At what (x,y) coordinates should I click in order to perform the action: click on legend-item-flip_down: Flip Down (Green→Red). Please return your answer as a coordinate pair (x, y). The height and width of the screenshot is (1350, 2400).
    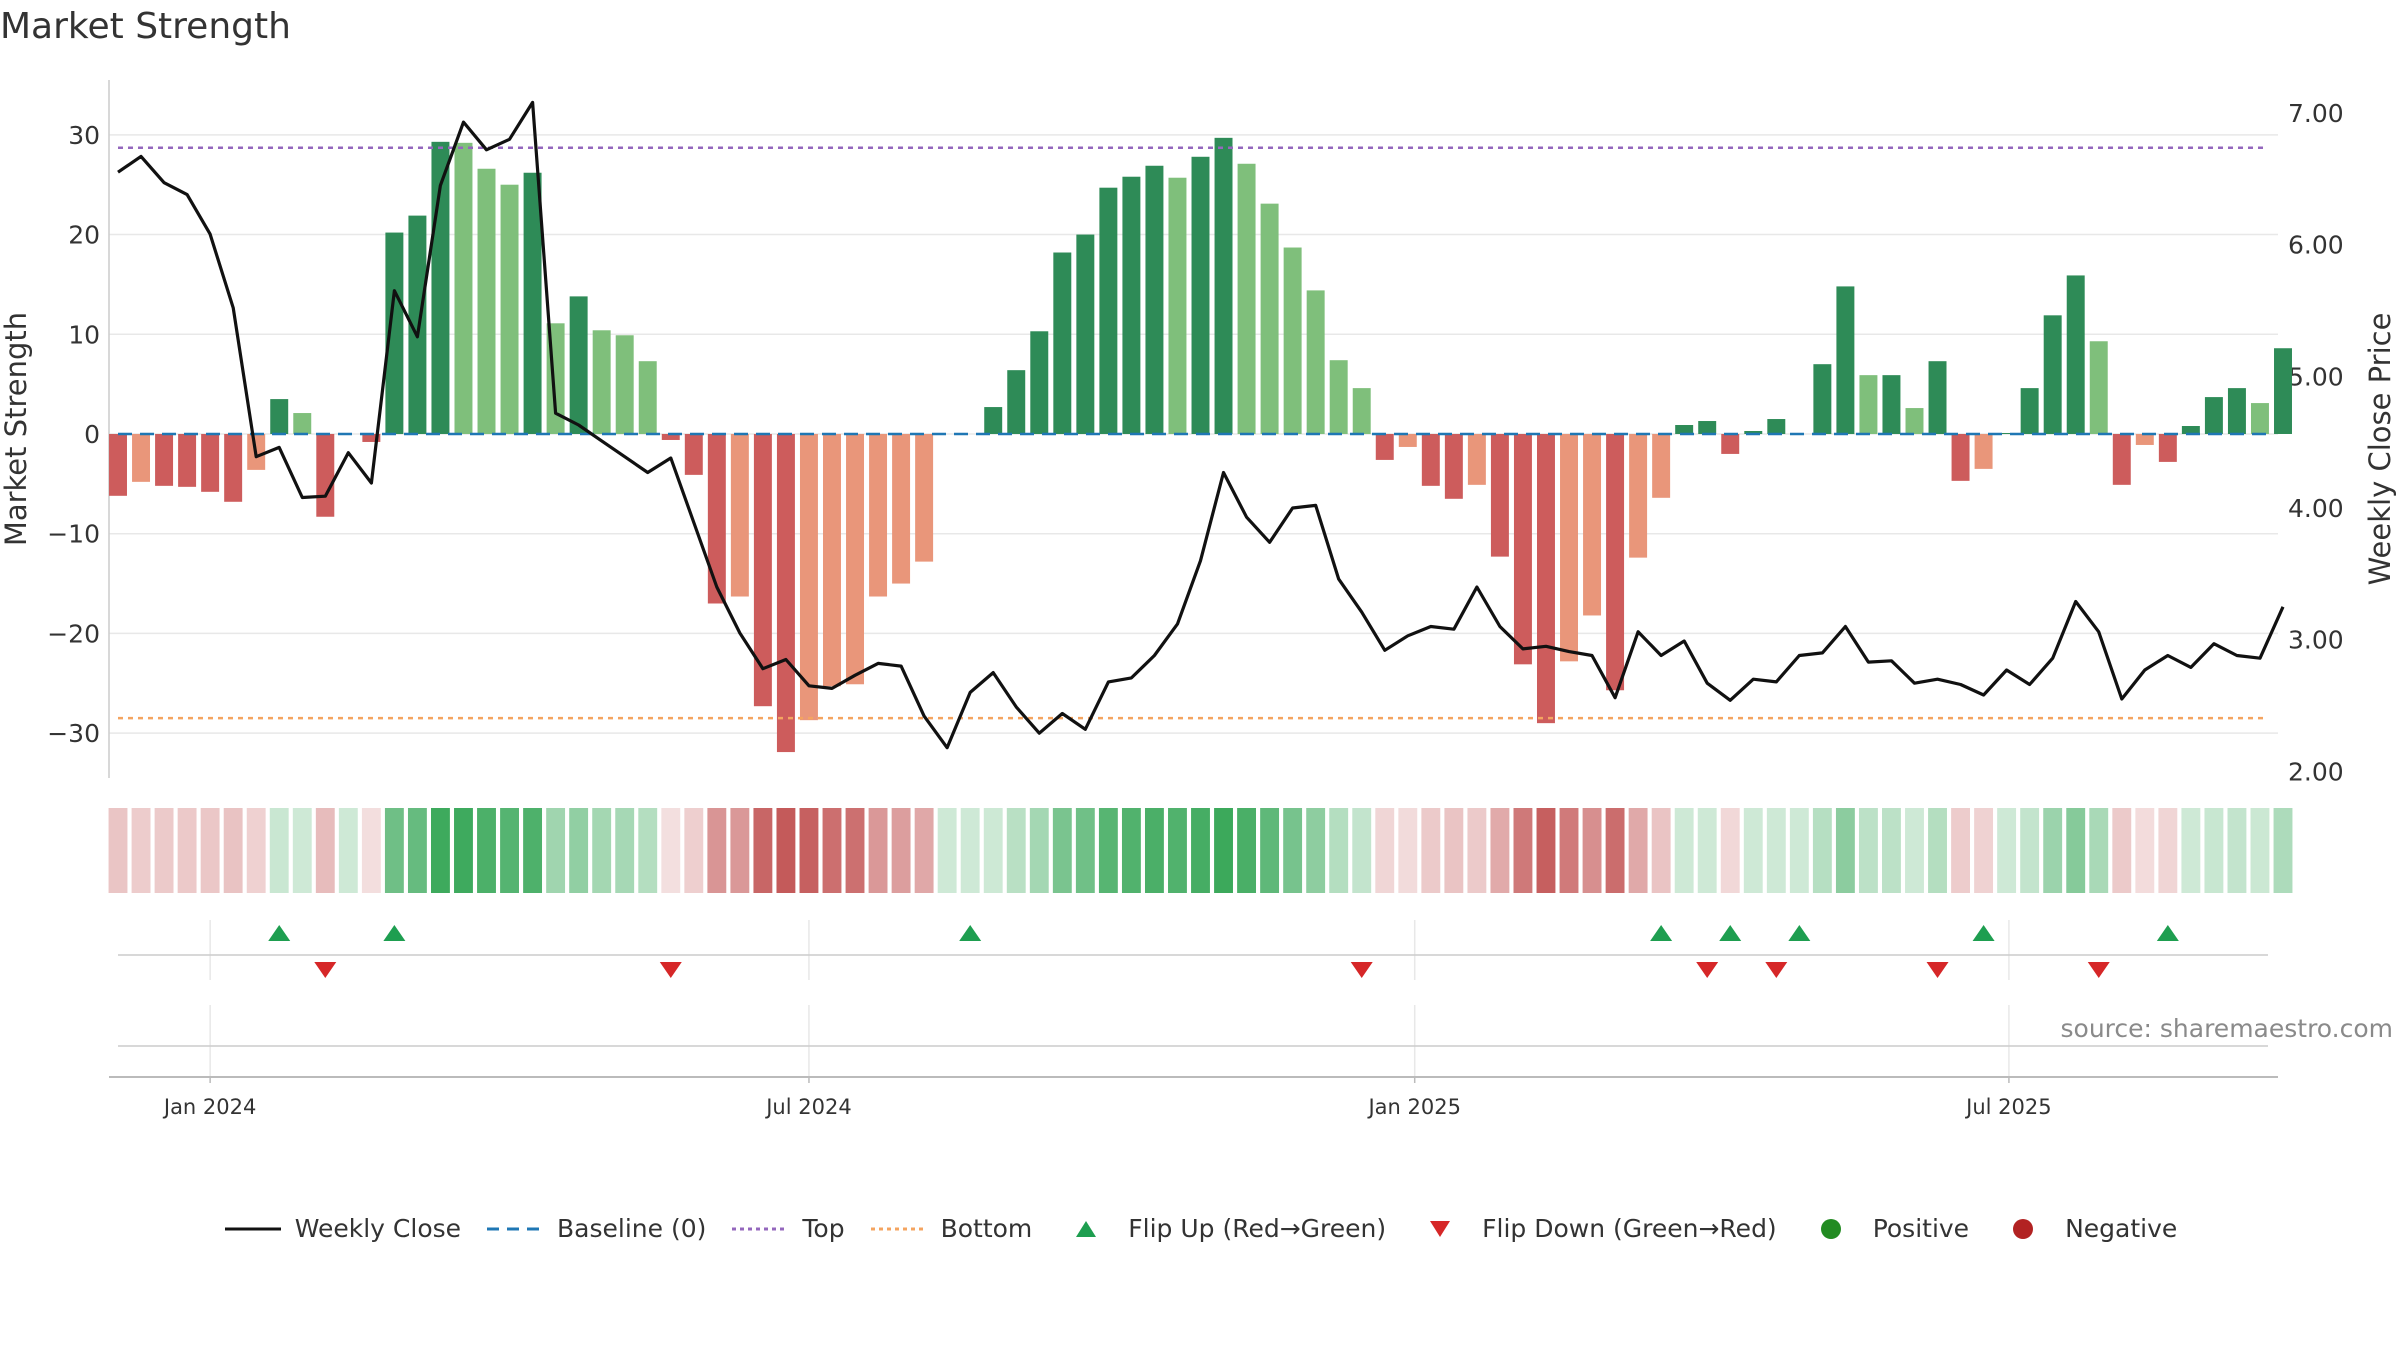
    Looking at the image, I should click on (1593, 1228).